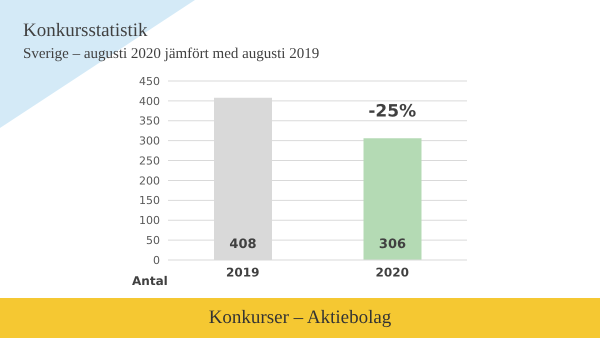 The image size is (600, 338). Describe the element at coordinates (392, 111) in the screenshot. I see `annotation: -25%` at that location.